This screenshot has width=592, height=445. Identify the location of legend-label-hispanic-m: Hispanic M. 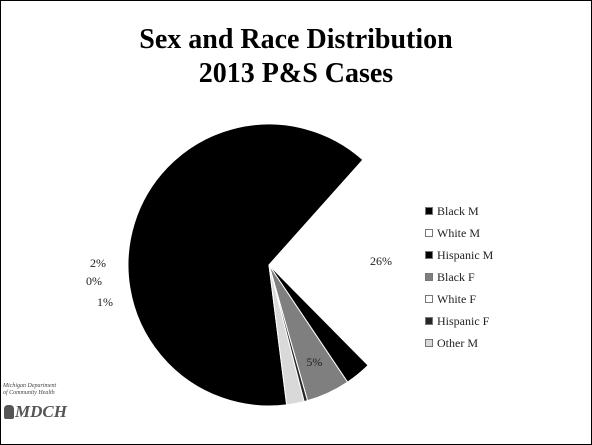
(465, 254).